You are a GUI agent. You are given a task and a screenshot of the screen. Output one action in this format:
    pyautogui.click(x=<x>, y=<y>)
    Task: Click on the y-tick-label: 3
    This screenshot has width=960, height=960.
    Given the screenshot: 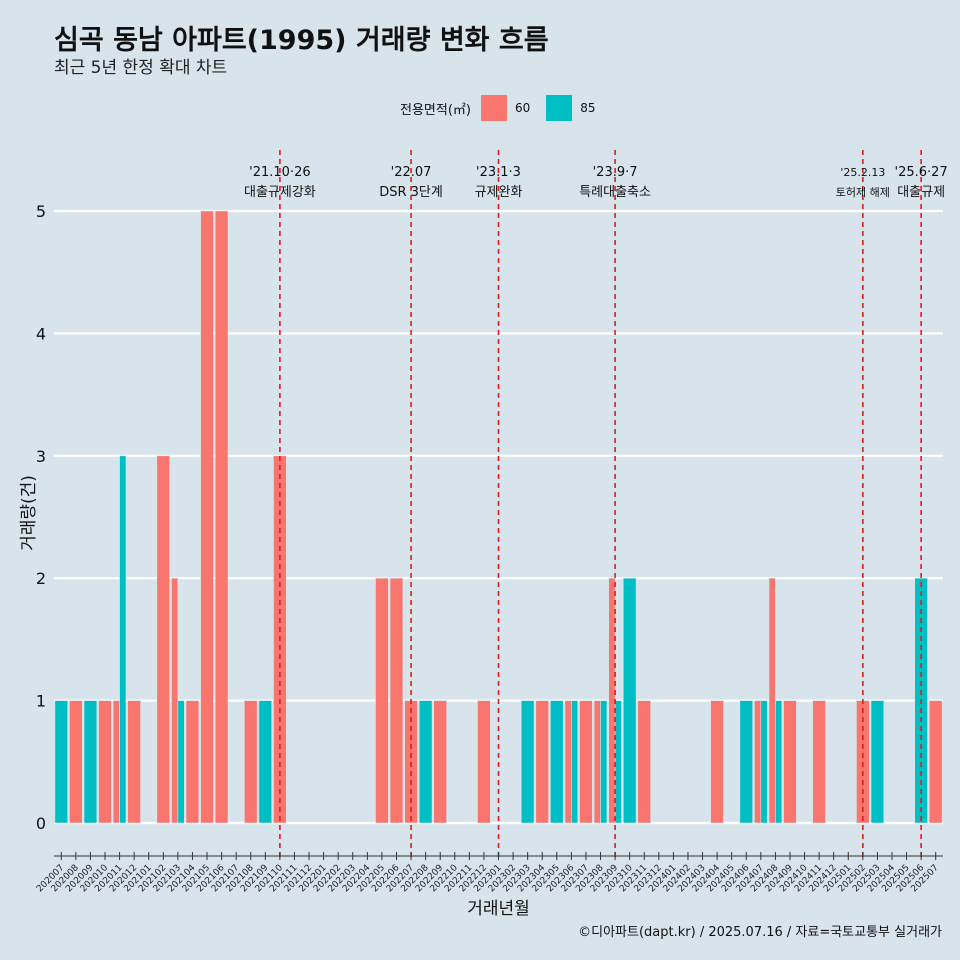 What is the action you would take?
    pyautogui.click(x=41, y=456)
    